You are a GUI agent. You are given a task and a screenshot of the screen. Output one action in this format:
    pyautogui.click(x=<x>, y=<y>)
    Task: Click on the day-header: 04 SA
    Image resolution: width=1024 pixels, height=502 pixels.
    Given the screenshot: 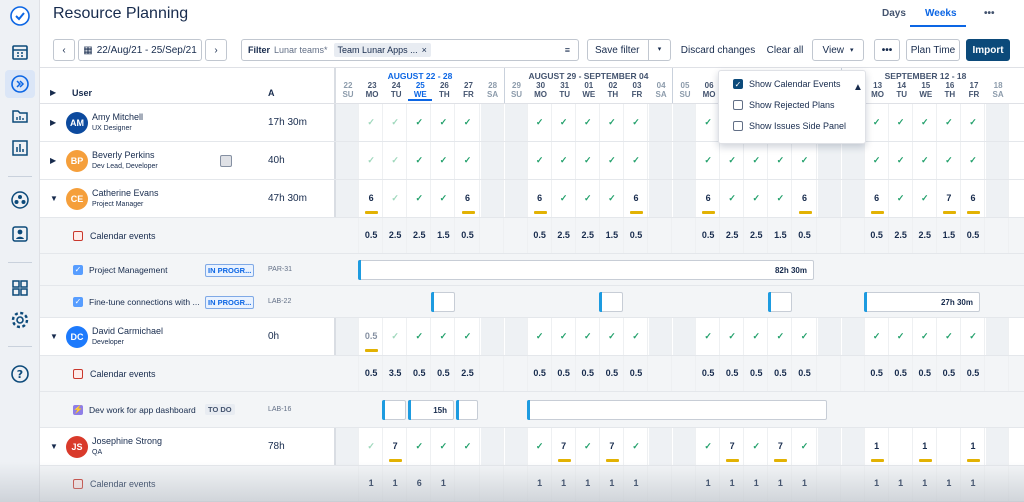 What is the action you would take?
    pyautogui.click(x=661, y=90)
    